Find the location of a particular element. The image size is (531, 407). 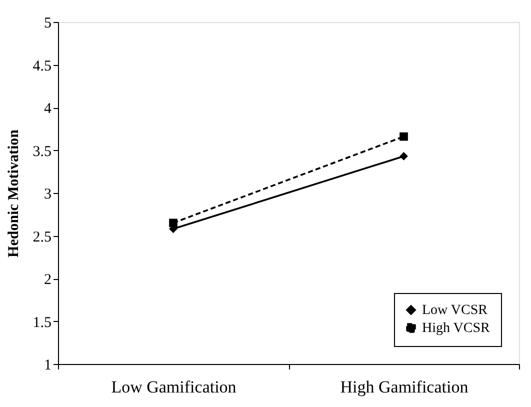

x-tick-label: High Gamification is located at coordinates (404, 387).